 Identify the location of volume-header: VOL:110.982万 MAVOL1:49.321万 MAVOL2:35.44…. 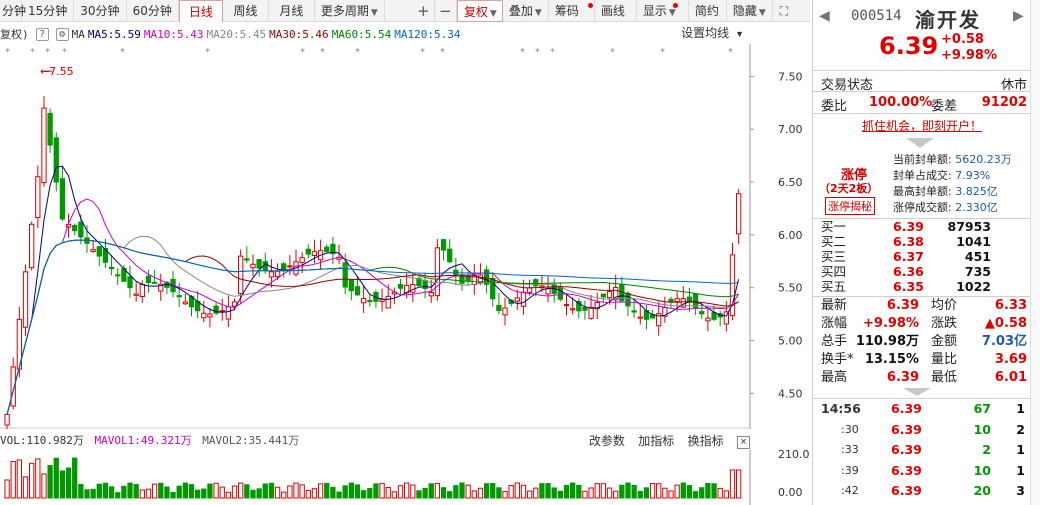
(375, 441).